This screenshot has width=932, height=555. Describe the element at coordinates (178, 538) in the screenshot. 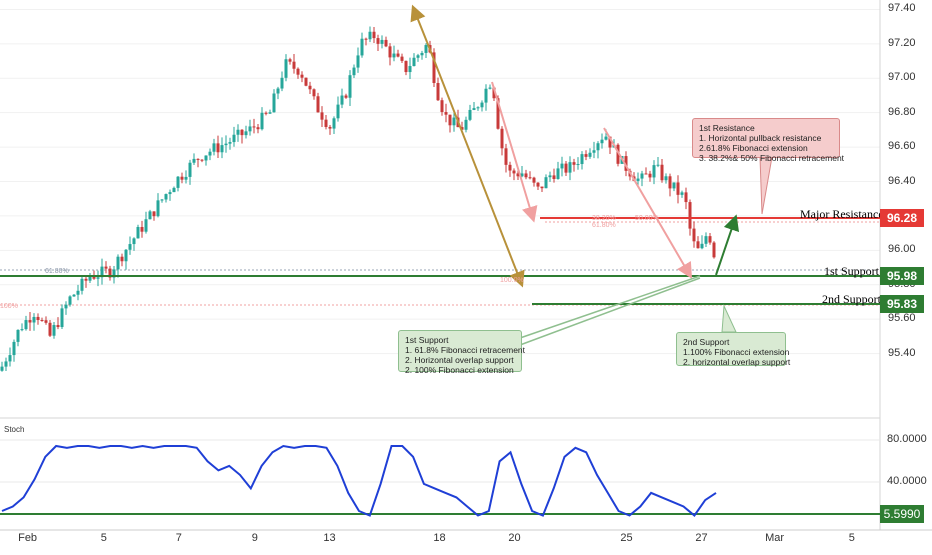

I see `time-tick-label: 7` at that location.